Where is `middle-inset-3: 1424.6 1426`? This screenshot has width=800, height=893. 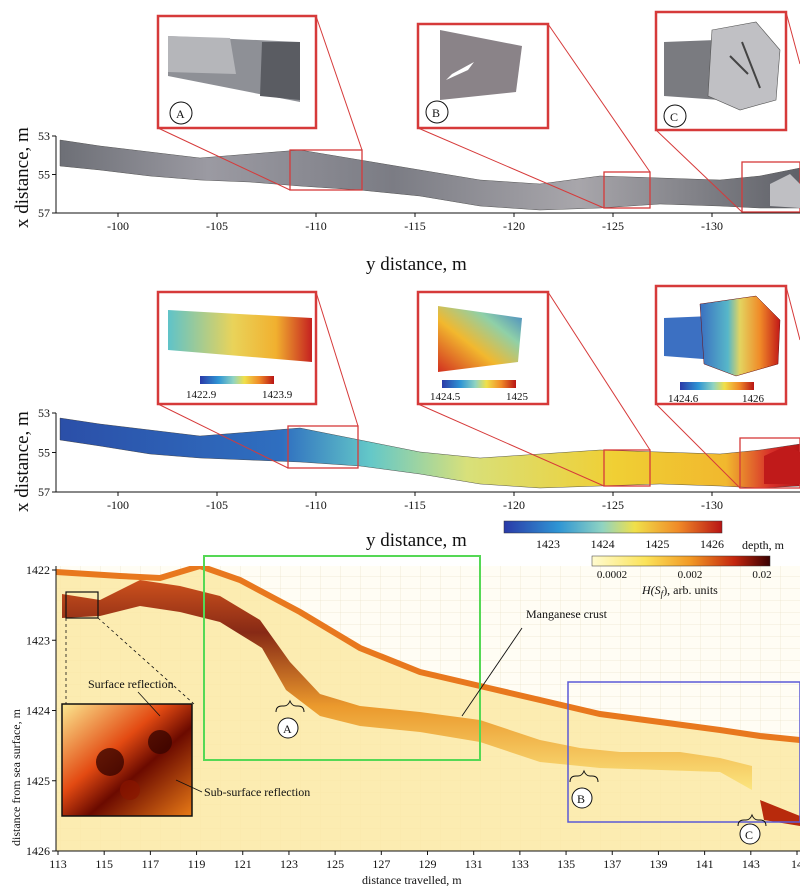
middle-inset-3: 1424.6 1426 is located at coordinates (721, 345).